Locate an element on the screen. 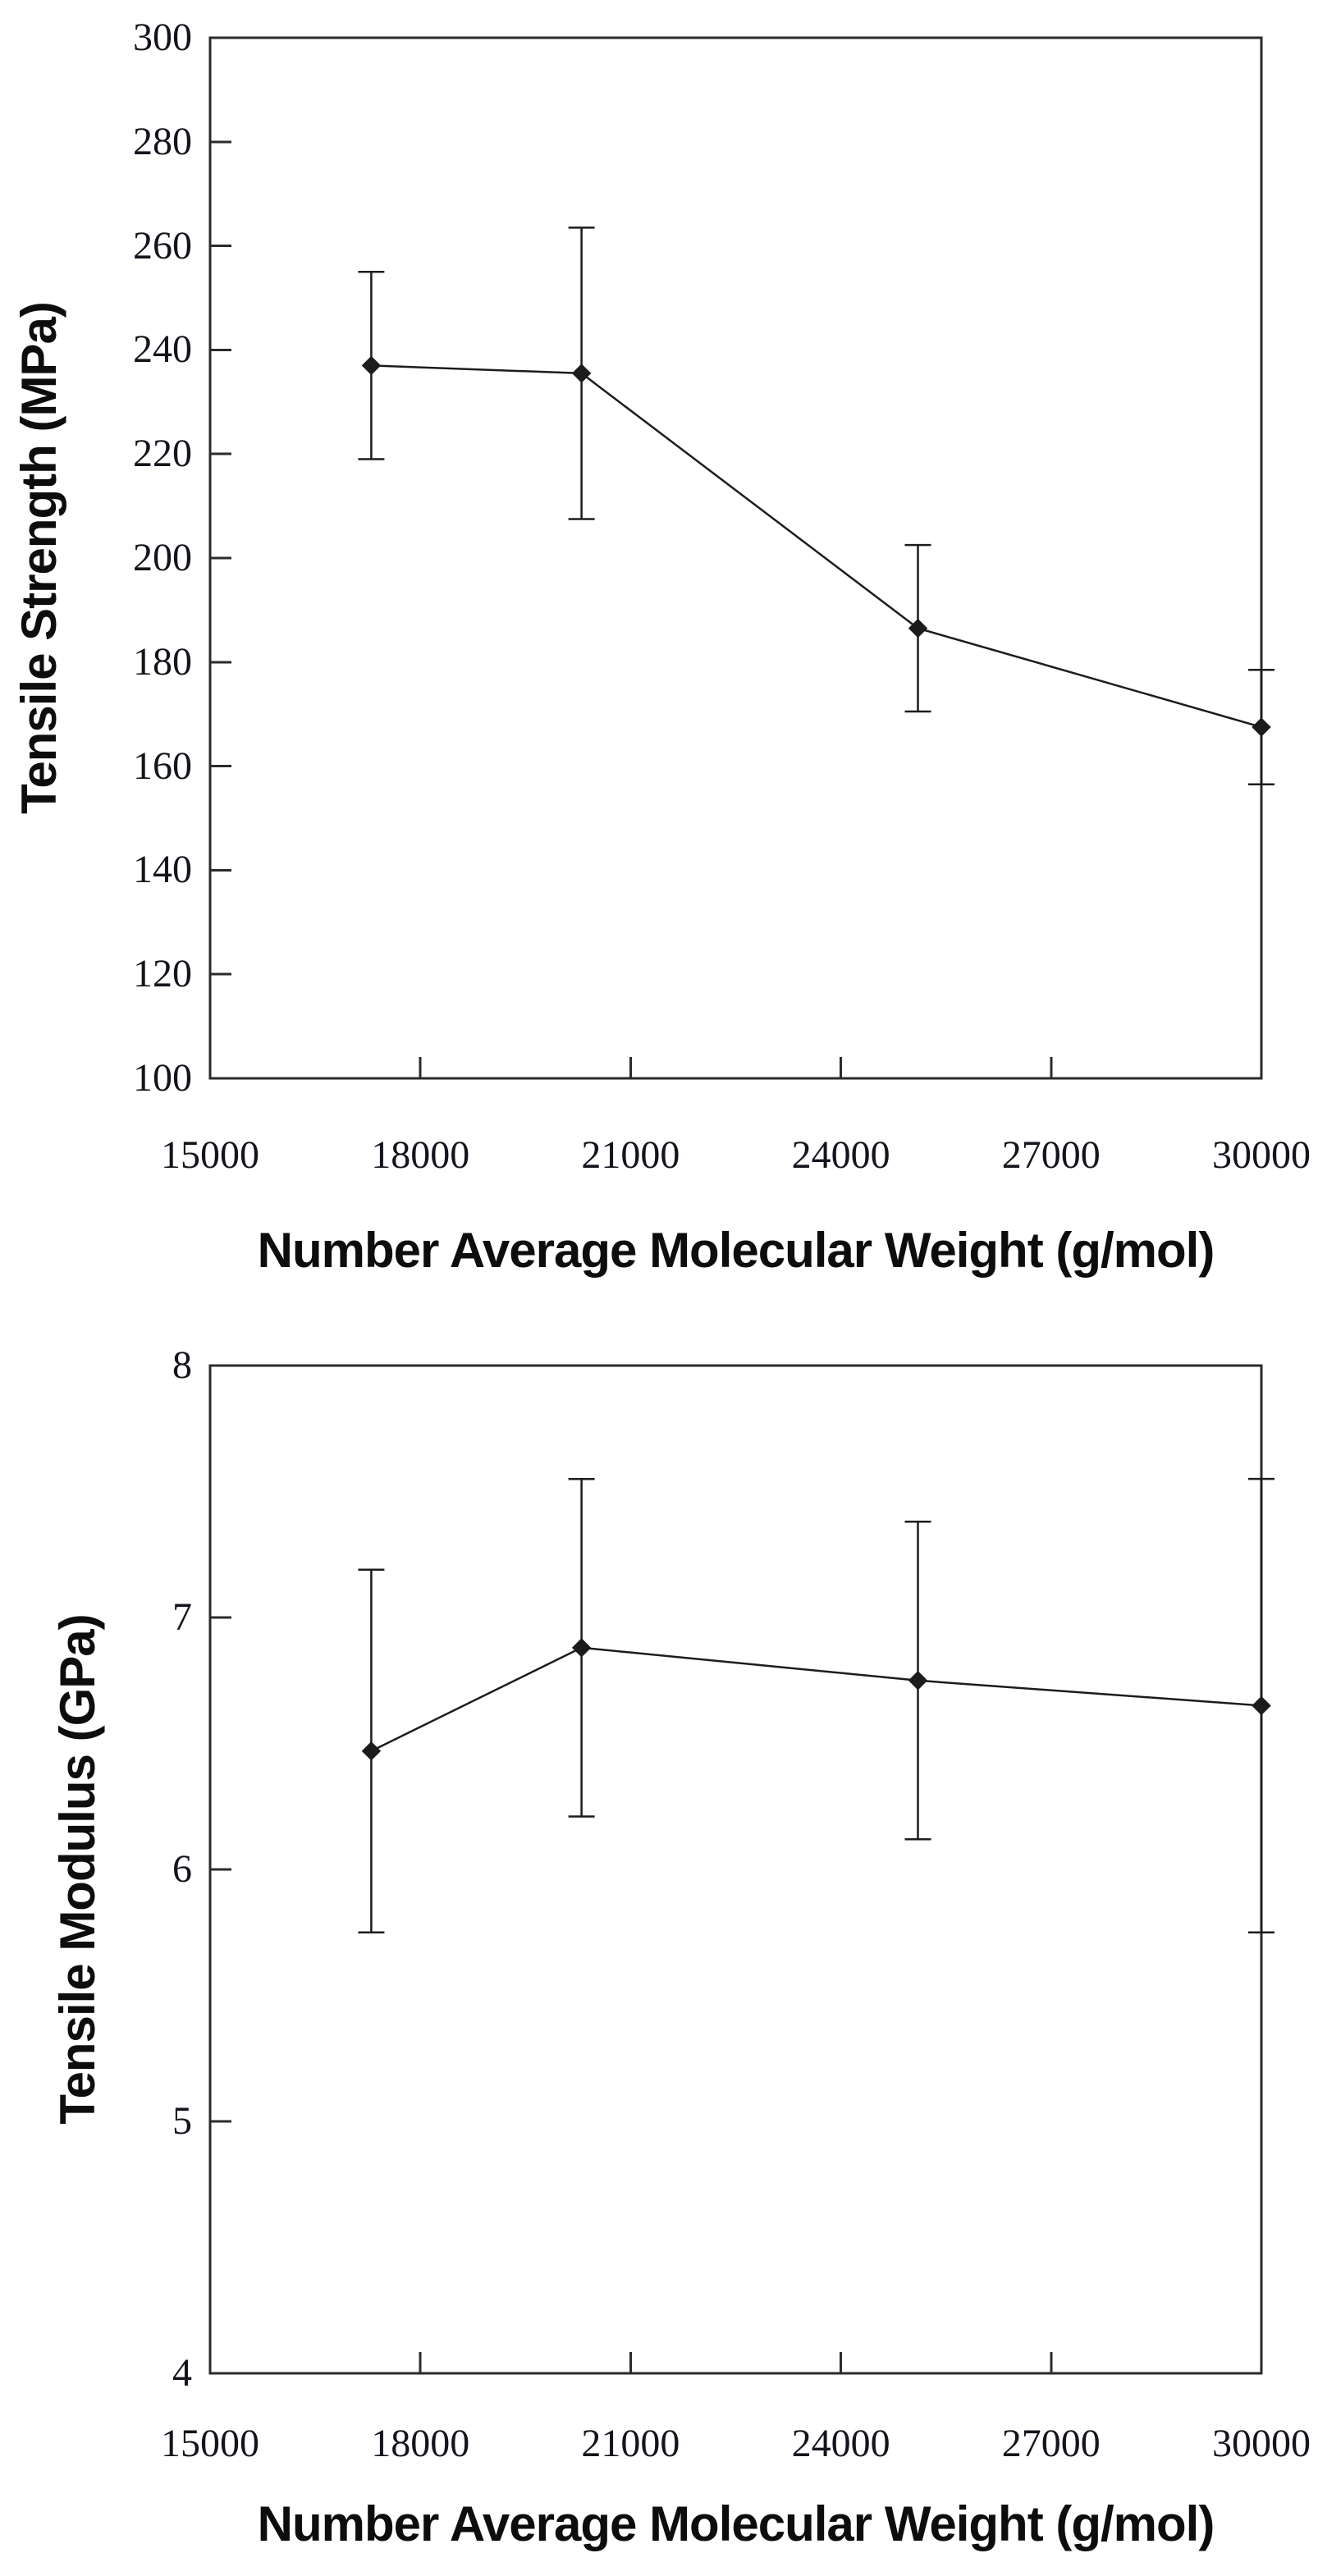 The image size is (1318, 2576). y-tick-label: 8 is located at coordinates (182, 1365).